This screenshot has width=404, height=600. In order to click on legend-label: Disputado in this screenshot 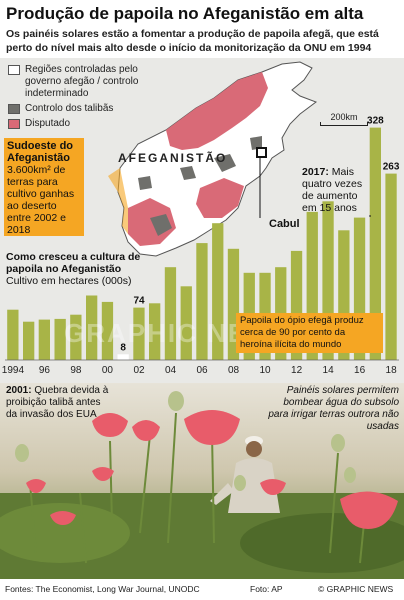, I will do `click(48, 123)`.